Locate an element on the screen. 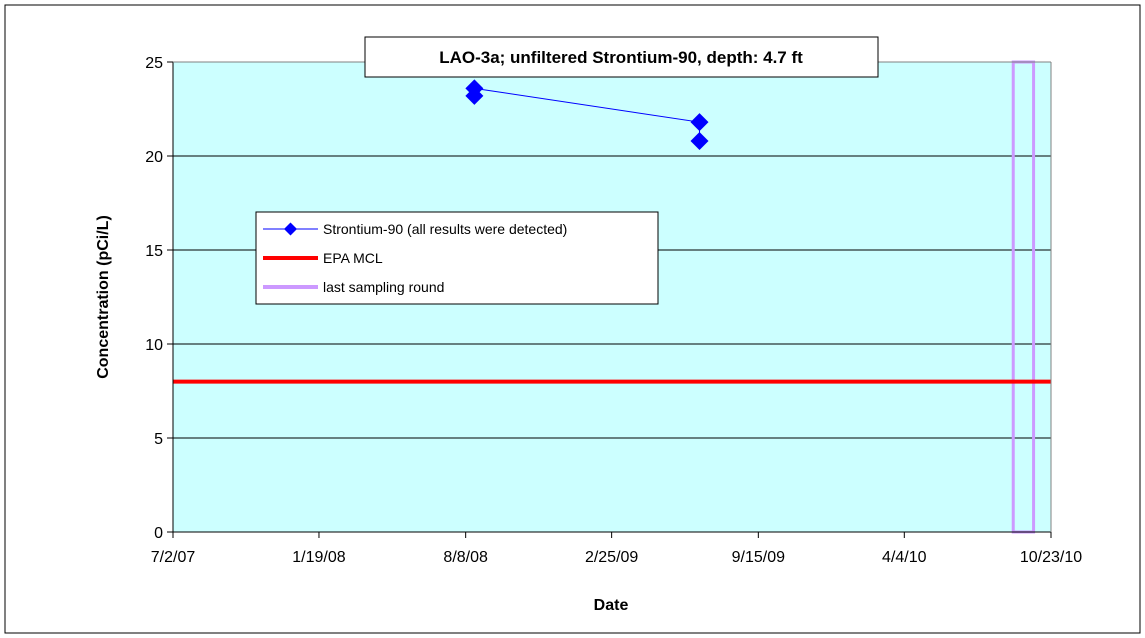 This screenshot has height=638, width=1145. y-axis-label: Concentration (pCi/L) is located at coordinates (103, 297).